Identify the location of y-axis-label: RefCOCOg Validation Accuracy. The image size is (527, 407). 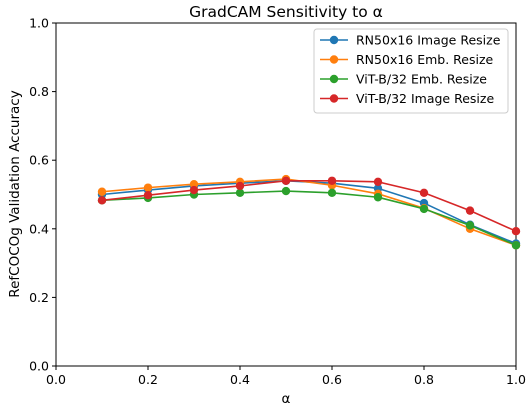
(15, 193).